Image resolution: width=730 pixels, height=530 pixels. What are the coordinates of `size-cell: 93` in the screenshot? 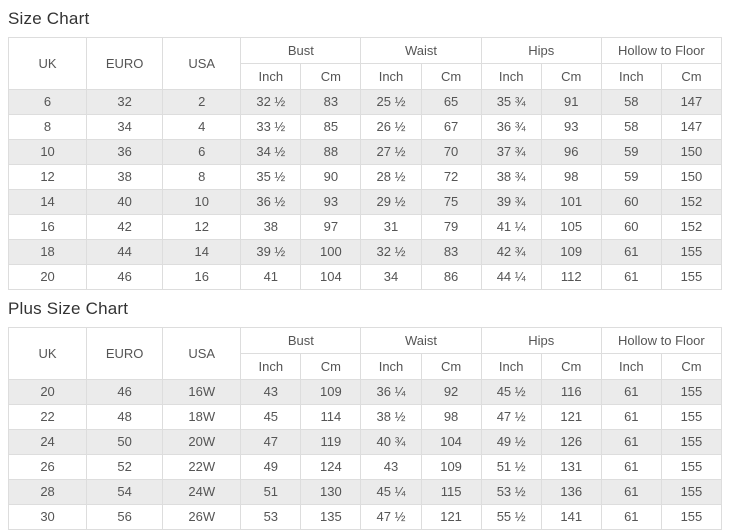 It's located at (571, 127).